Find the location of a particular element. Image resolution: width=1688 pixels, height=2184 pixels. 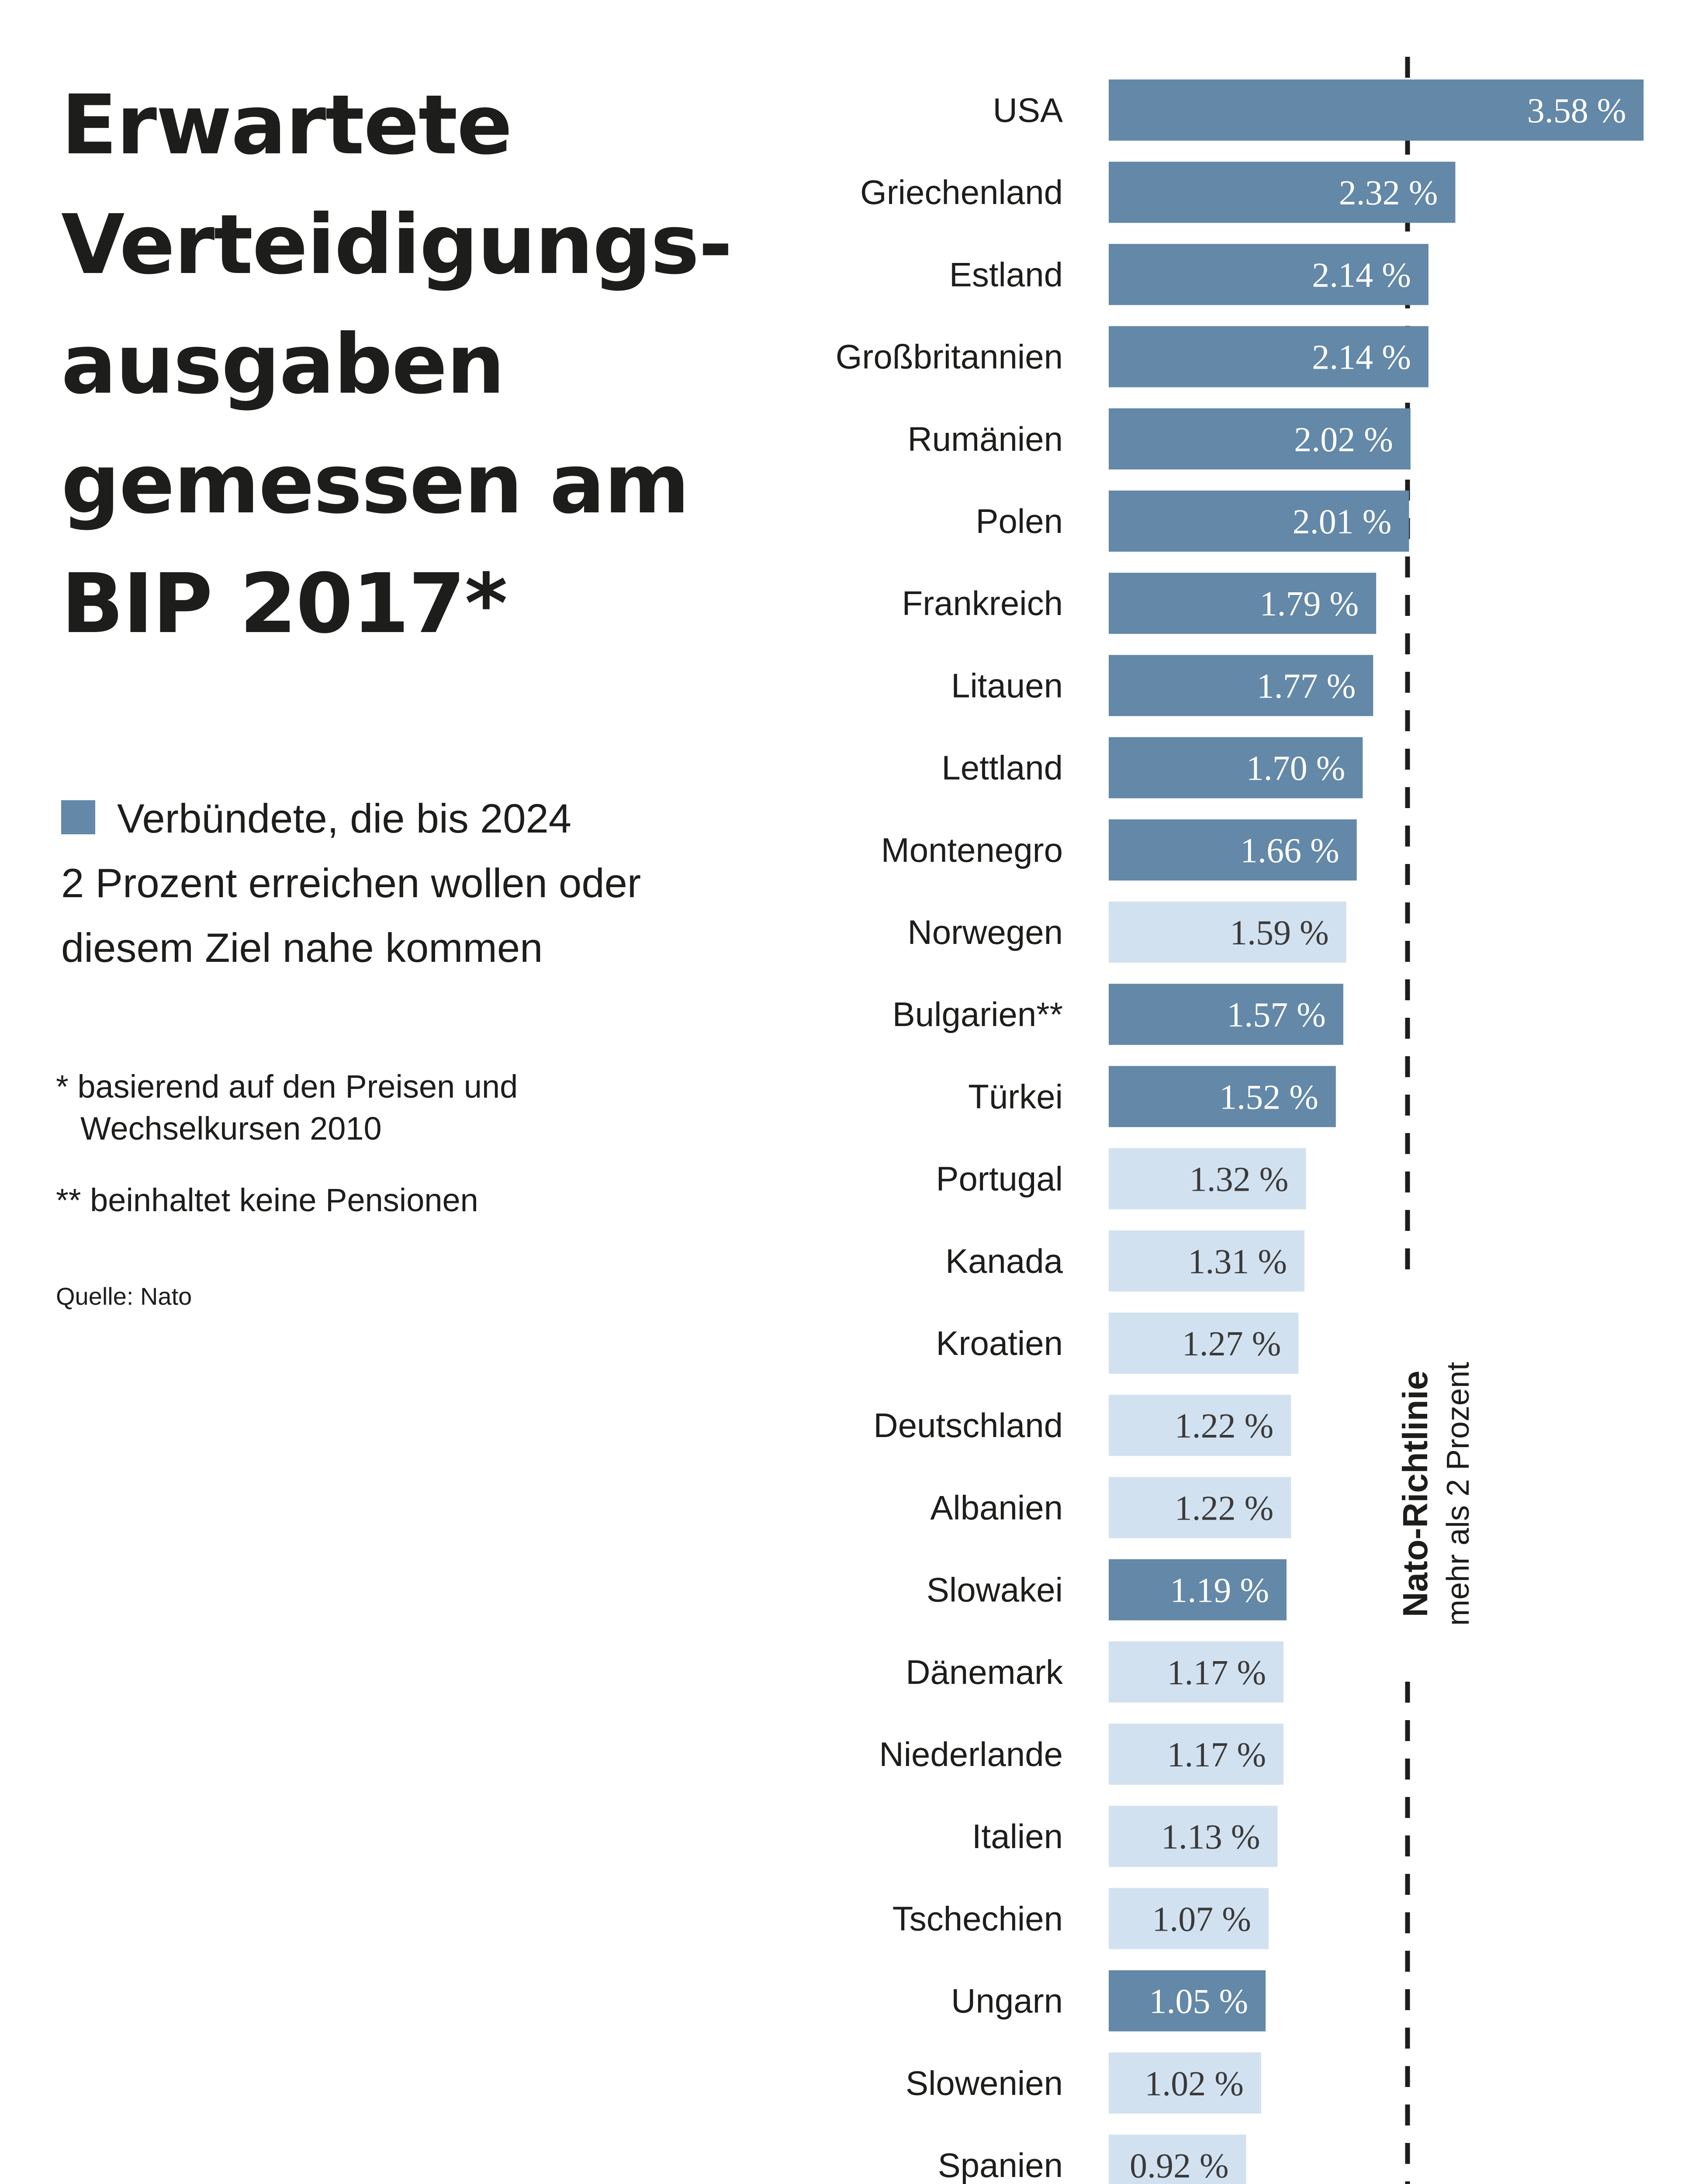

bar-row: Slowenien 1.02 % is located at coordinates (1083, 2083).